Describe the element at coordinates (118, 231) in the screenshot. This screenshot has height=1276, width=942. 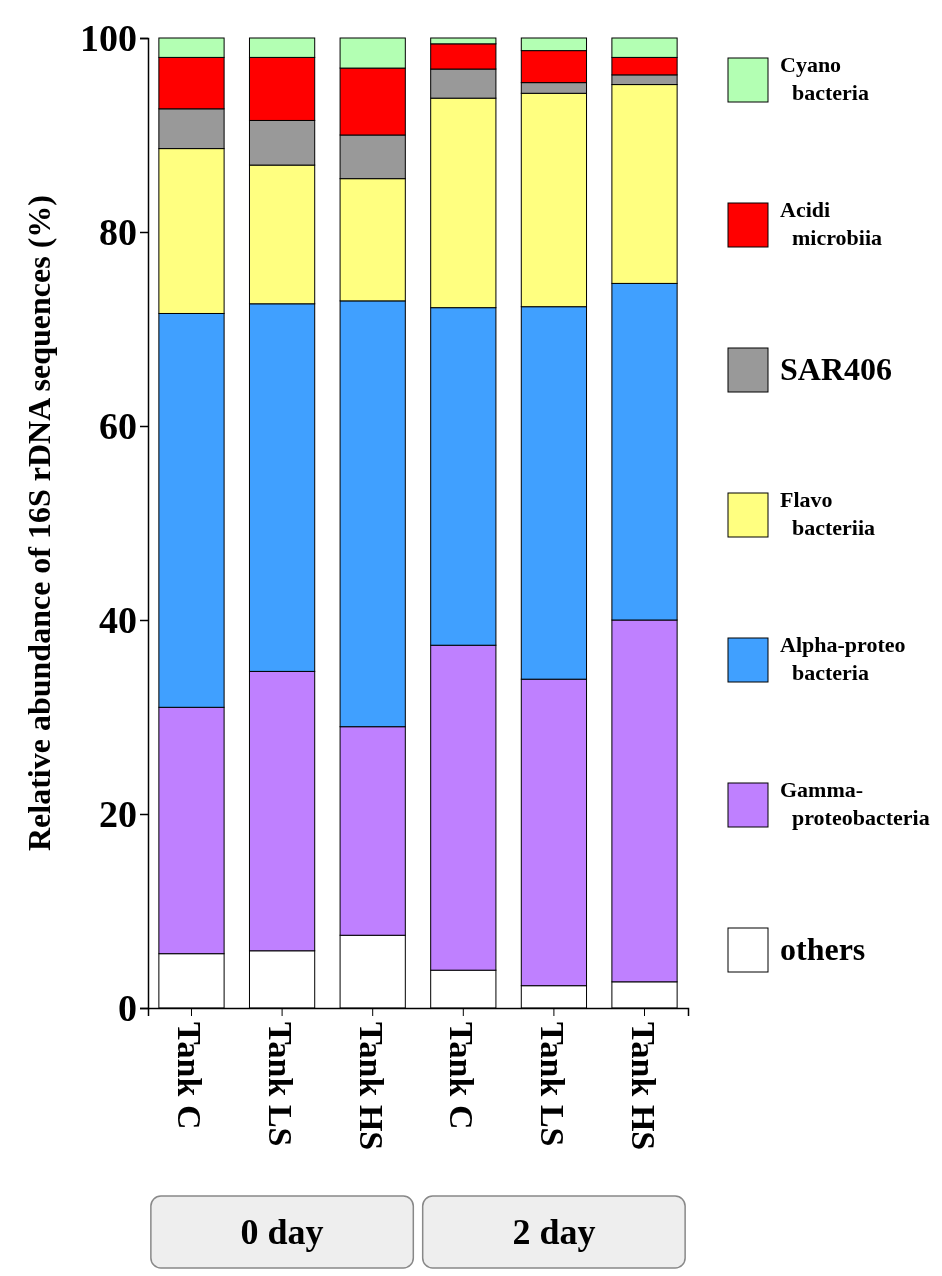
I see `y-tick-label: 80` at that location.